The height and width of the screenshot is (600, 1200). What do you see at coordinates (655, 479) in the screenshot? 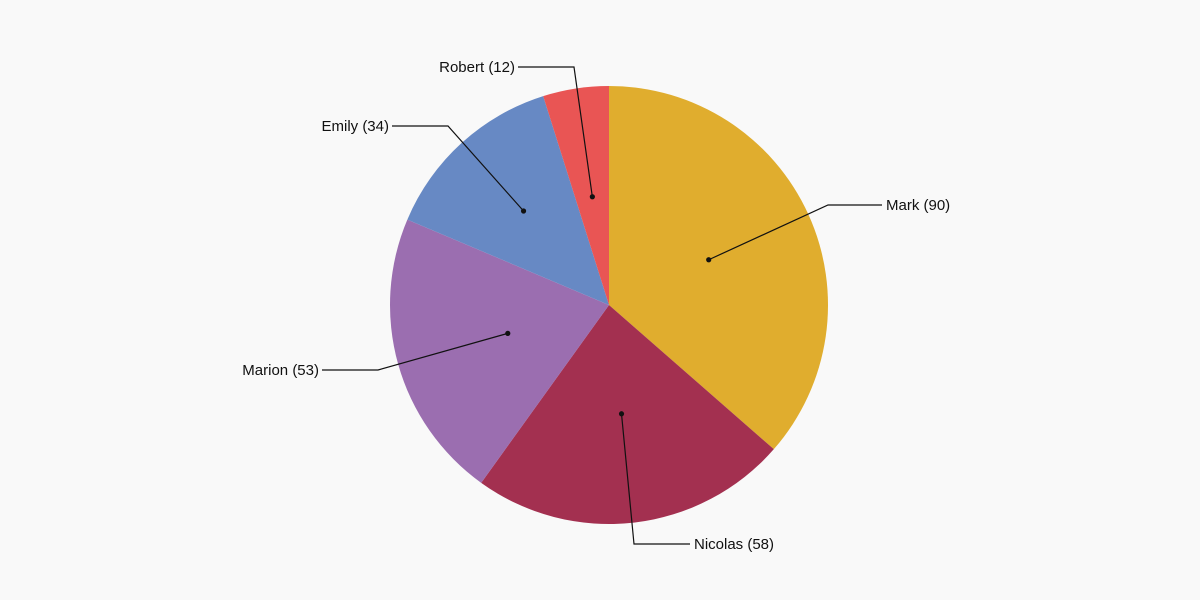
I see `leader-line-nicolas` at bounding box center [655, 479].